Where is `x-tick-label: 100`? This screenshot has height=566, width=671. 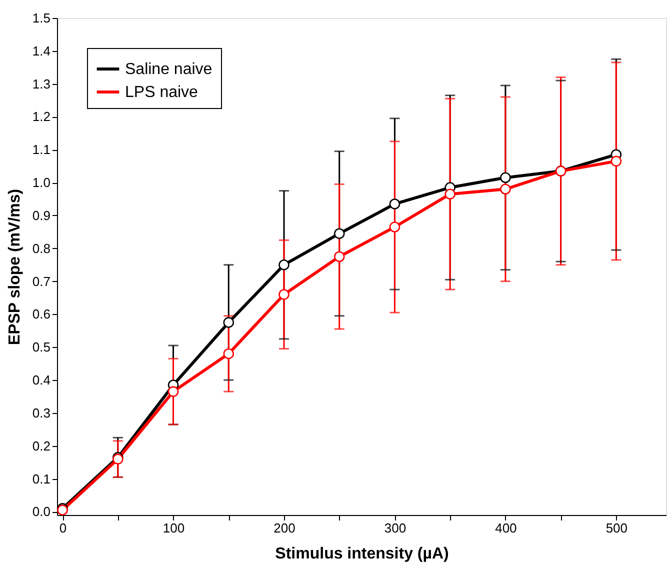
x-tick-label: 100 is located at coordinates (173, 528).